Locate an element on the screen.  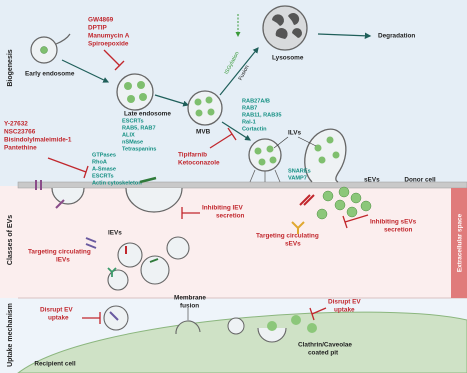
factor: RAB5, RAB7 is located at coordinates (139, 128).